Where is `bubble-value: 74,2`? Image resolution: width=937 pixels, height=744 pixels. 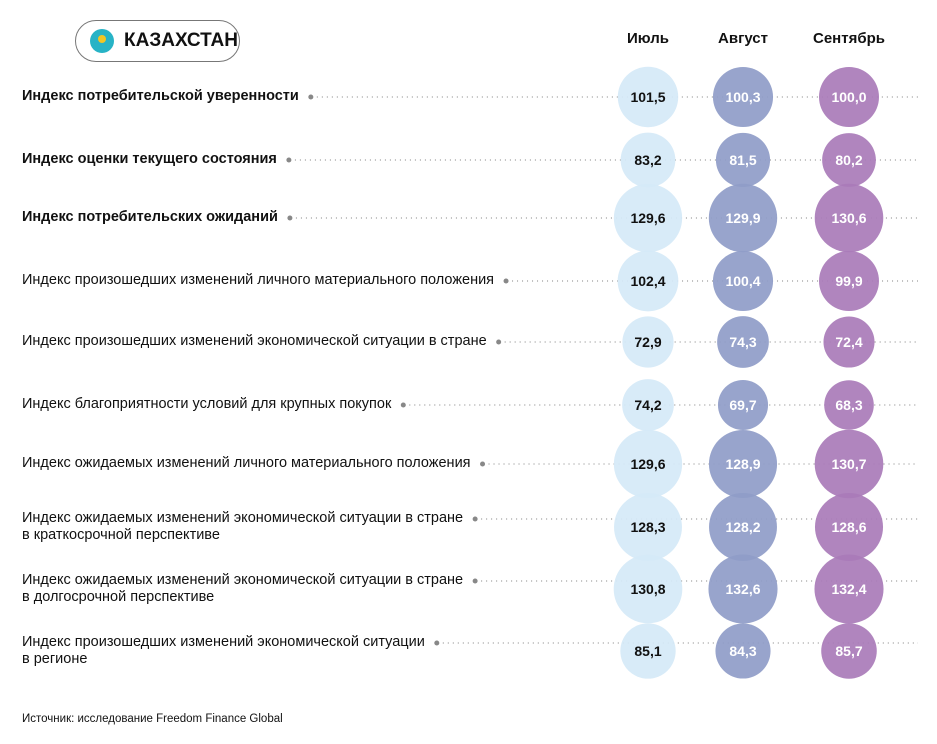
bubble-value: 74,2 is located at coordinates (647, 405).